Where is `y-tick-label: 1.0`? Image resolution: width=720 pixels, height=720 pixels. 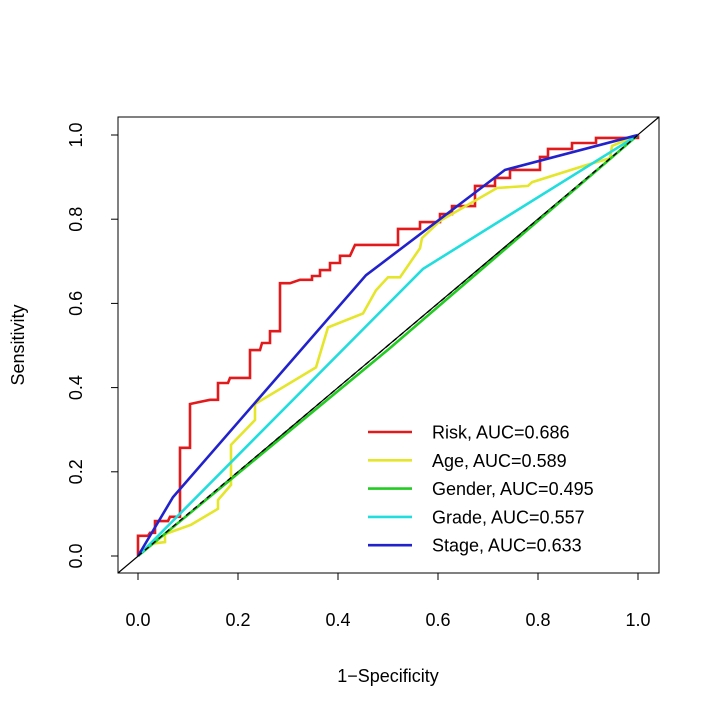 y-tick-label: 1.0 is located at coordinates (76, 134).